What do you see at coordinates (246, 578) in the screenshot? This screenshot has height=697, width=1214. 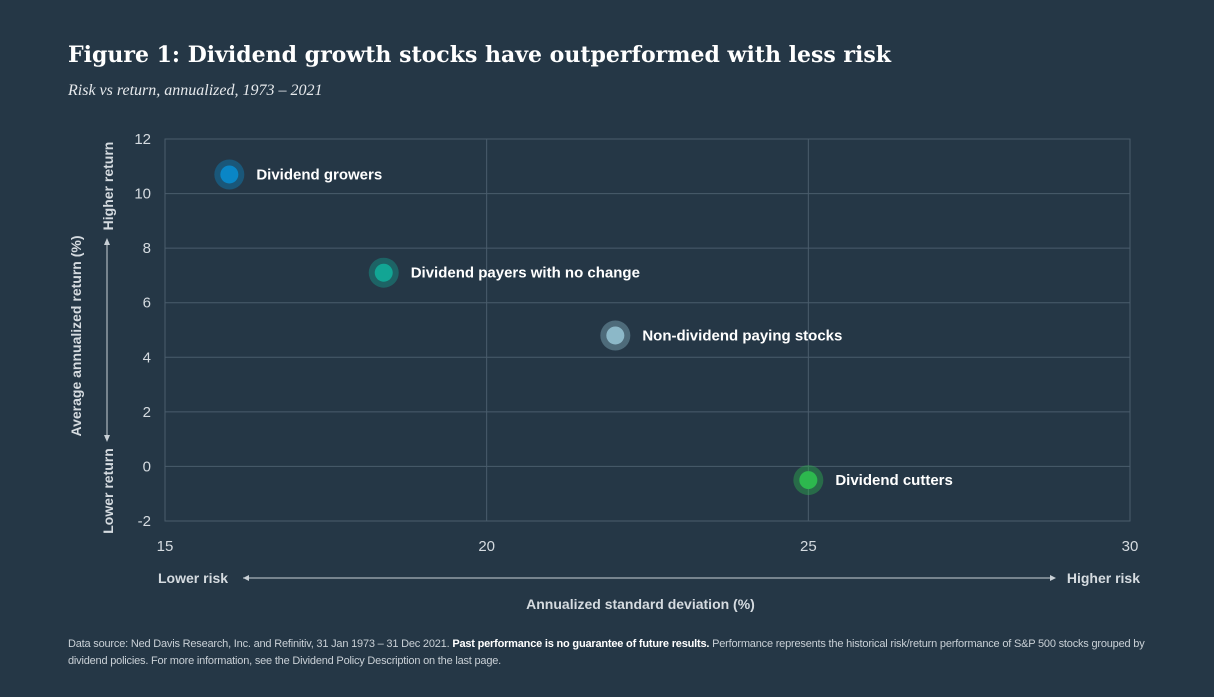 I see `arrow-left-icon` at bounding box center [246, 578].